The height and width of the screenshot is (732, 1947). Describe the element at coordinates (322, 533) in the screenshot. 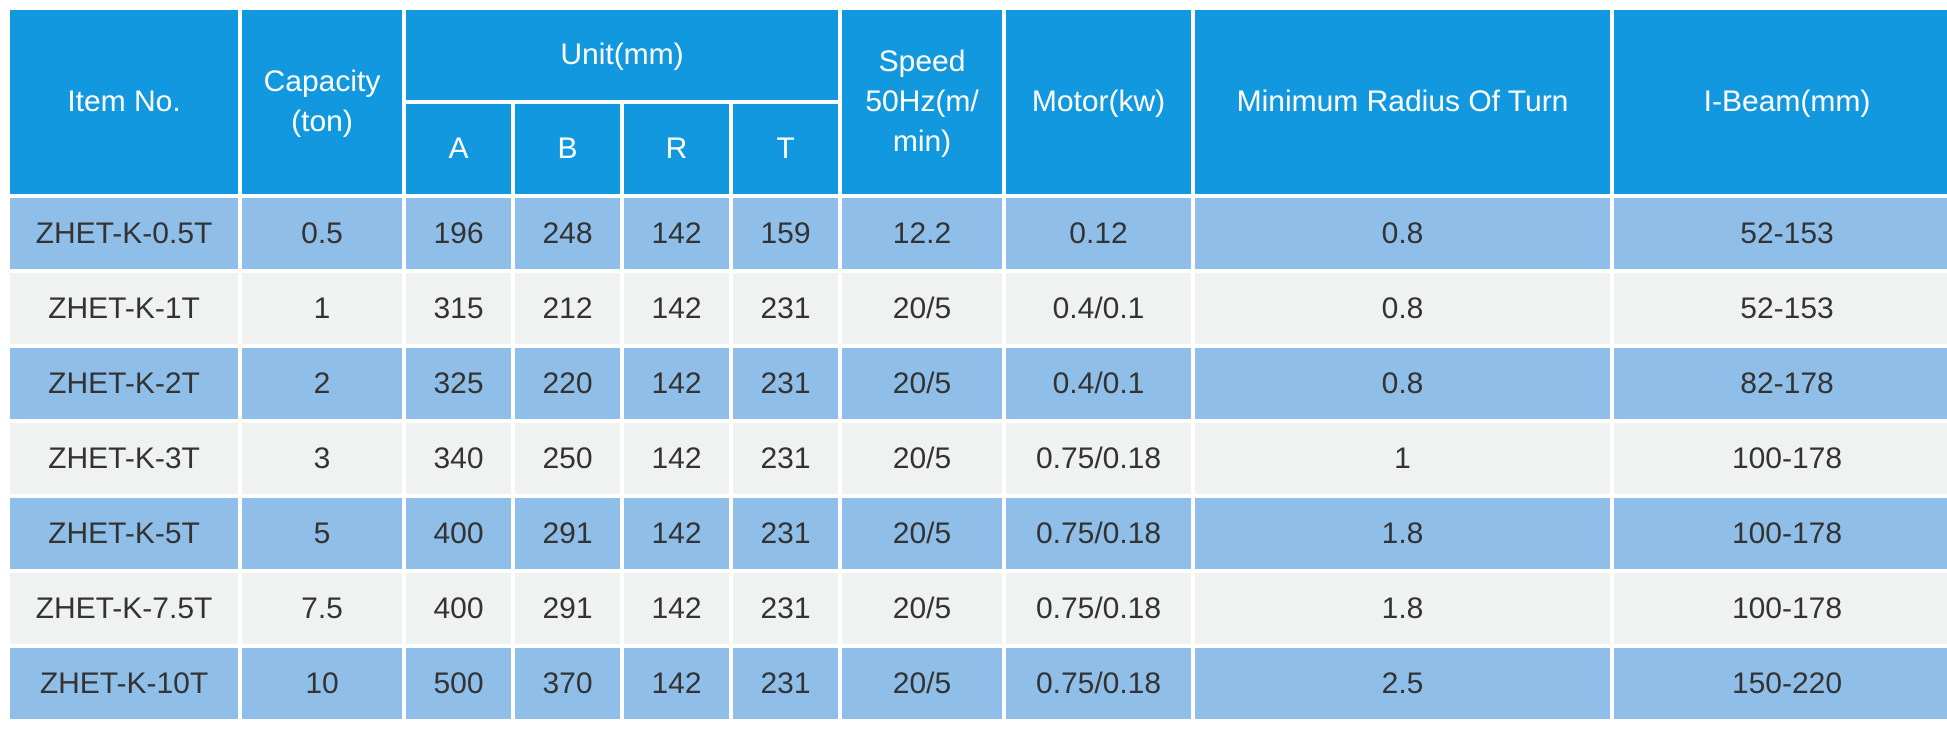

I see `cell-capacity: 5` at that location.